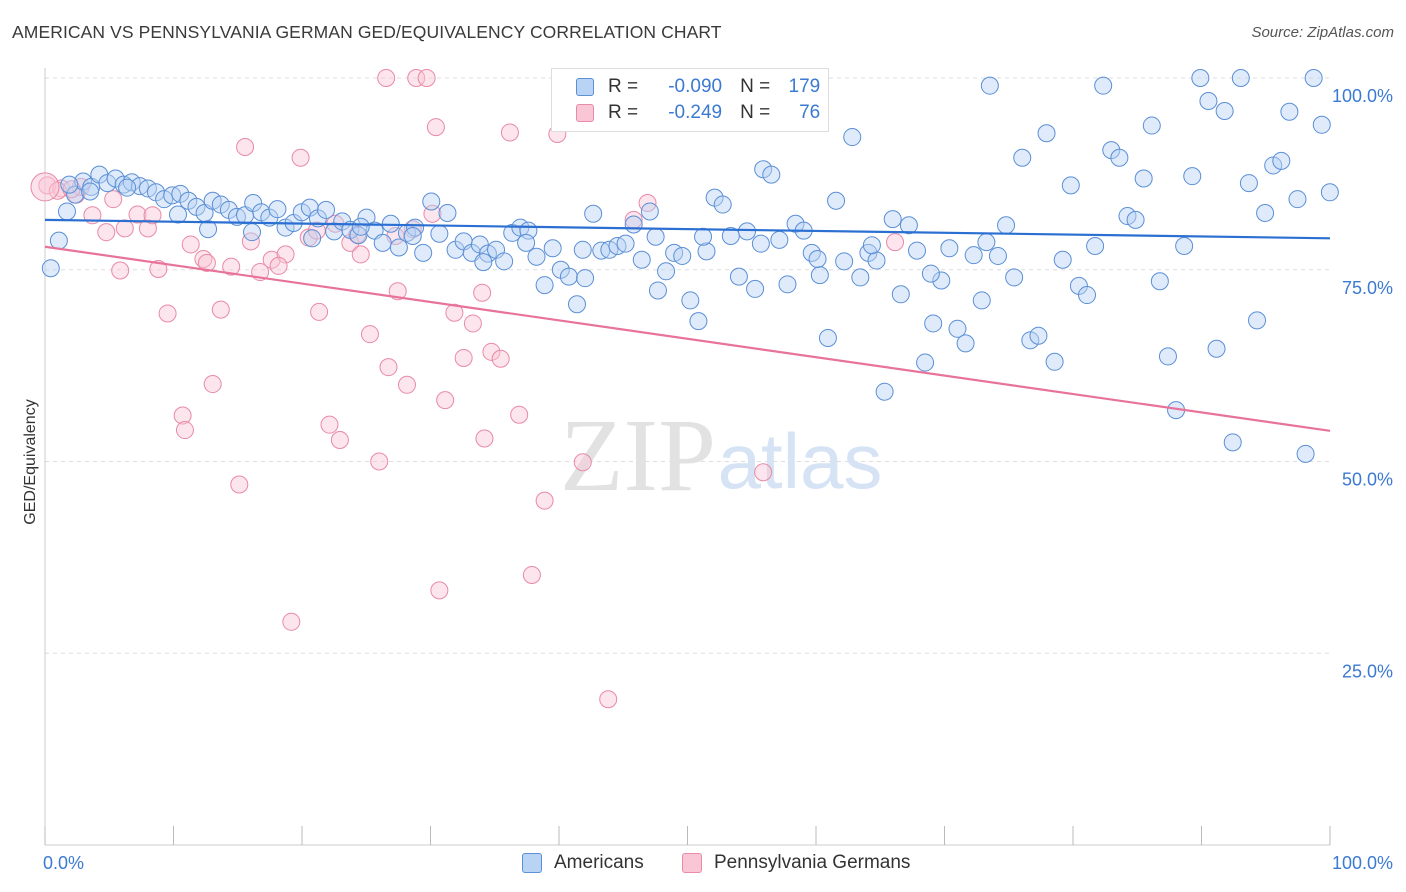 The height and width of the screenshot is (892, 1406). Describe the element at coordinates (30, 461) in the screenshot. I see `y-axis-title: GED/Equivalency` at that location.